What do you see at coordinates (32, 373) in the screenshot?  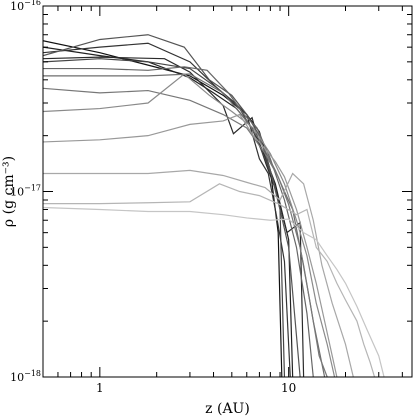 I see `y-tick-exponent: −18` at bounding box center [32, 373].